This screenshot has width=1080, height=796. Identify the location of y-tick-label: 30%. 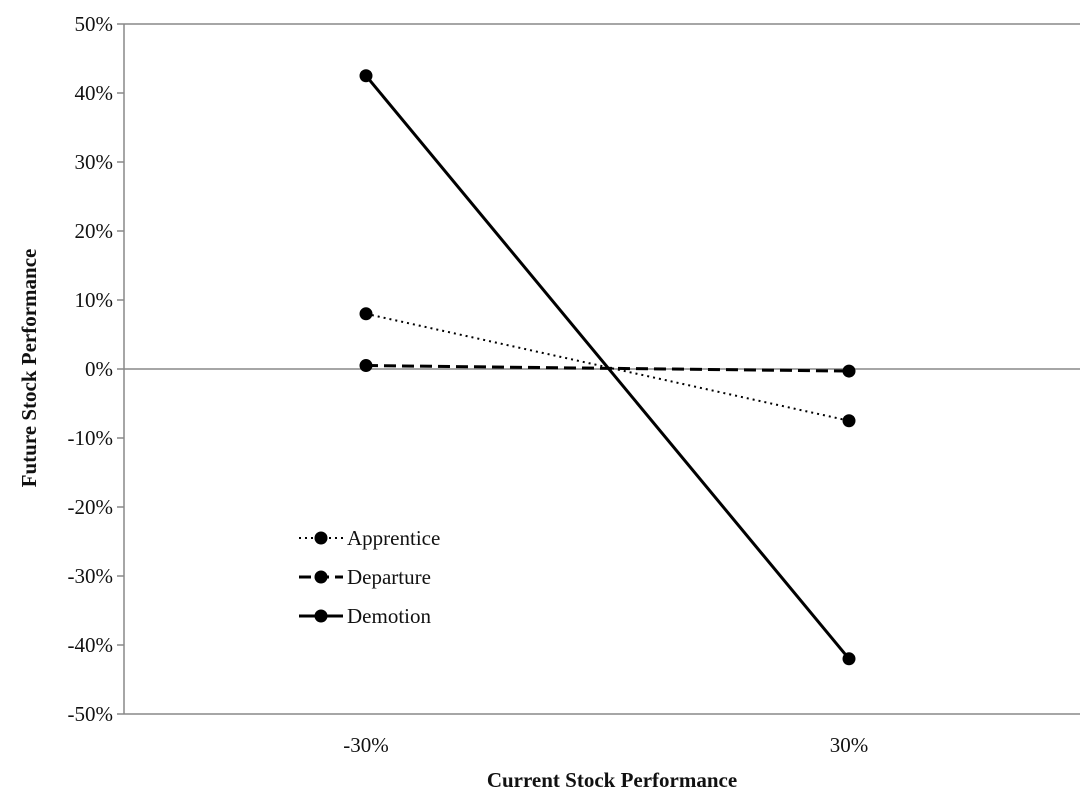
(94, 162).